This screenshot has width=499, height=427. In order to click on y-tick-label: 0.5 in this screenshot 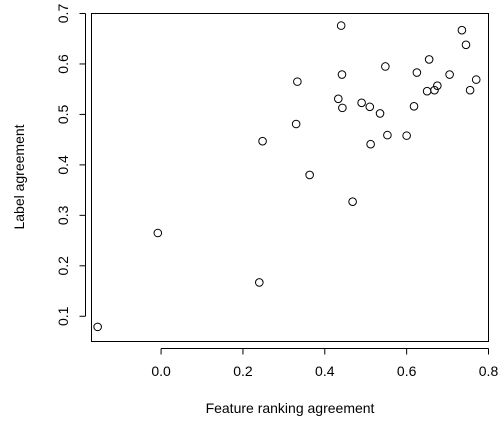, I will do `click(63, 114)`.